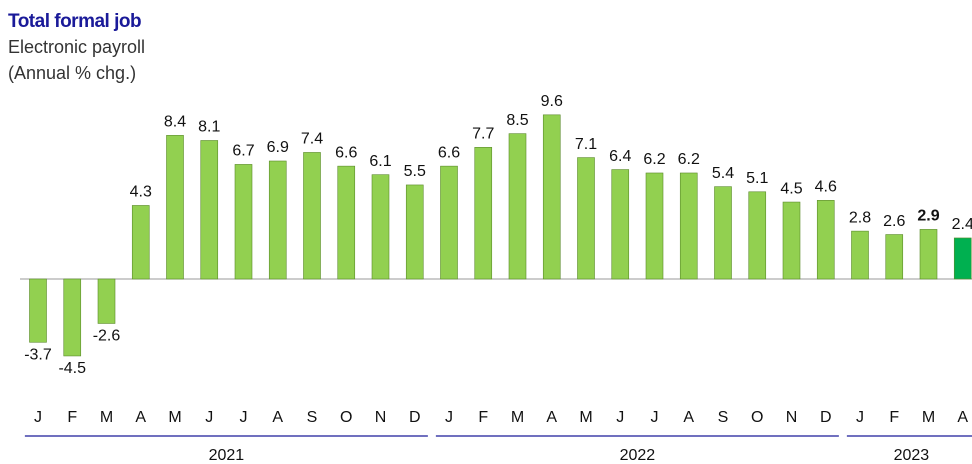 The height and width of the screenshot is (464, 972). Describe the element at coordinates (894, 221) in the screenshot. I see `value-label: 2.6` at that location.